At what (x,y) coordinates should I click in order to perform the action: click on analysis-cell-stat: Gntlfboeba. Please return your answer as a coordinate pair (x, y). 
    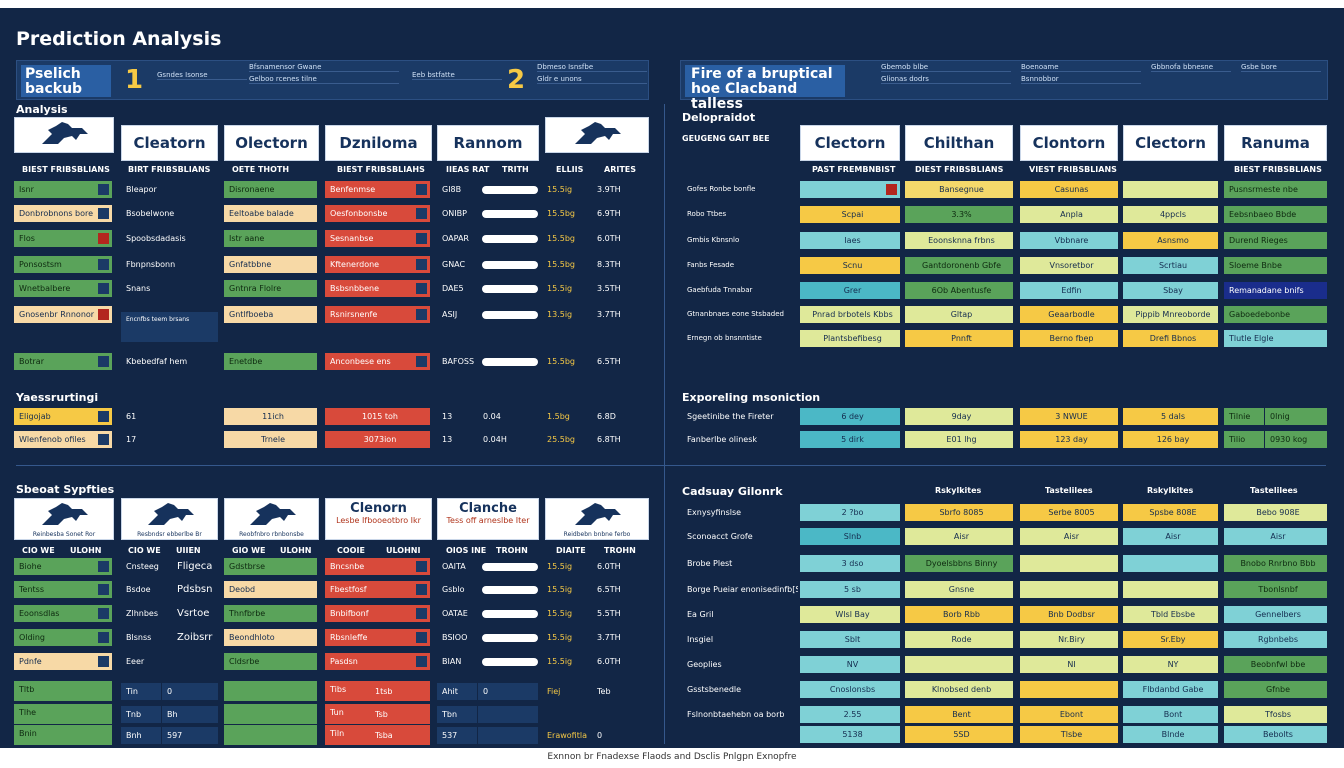
    Looking at the image, I should click on (270, 314).